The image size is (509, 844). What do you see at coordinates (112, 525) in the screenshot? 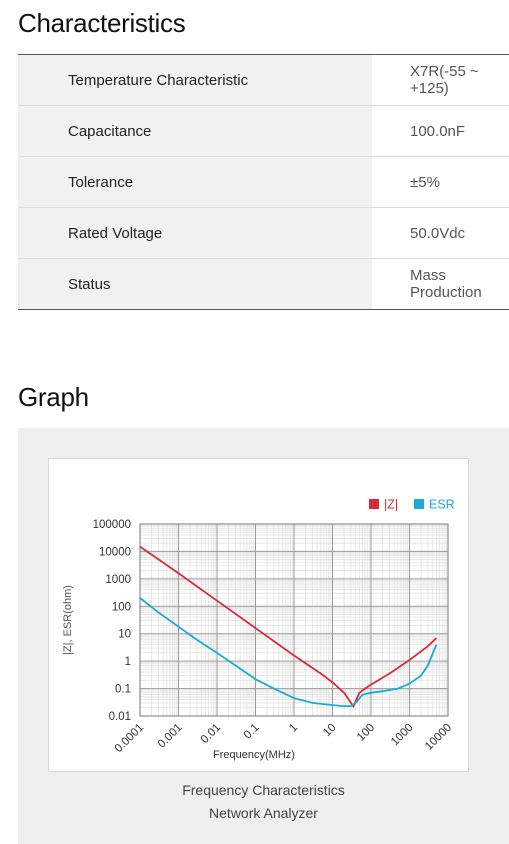
I see `y-tick-label: 100000` at bounding box center [112, 525].